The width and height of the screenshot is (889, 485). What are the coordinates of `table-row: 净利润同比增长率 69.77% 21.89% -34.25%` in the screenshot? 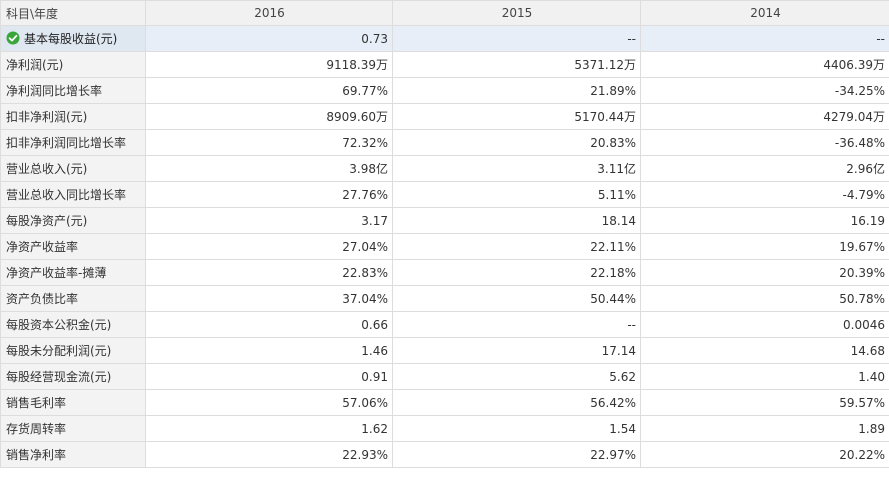 It's located at (444, 90).